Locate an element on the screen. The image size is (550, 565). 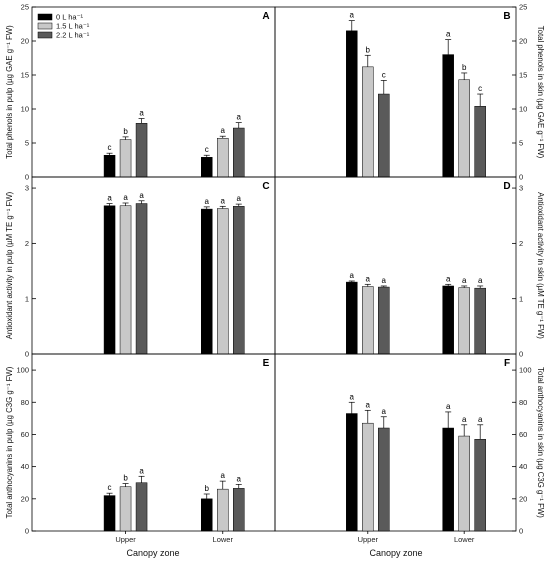
y-tick-label: 25 is located at coordinates (25, 7).